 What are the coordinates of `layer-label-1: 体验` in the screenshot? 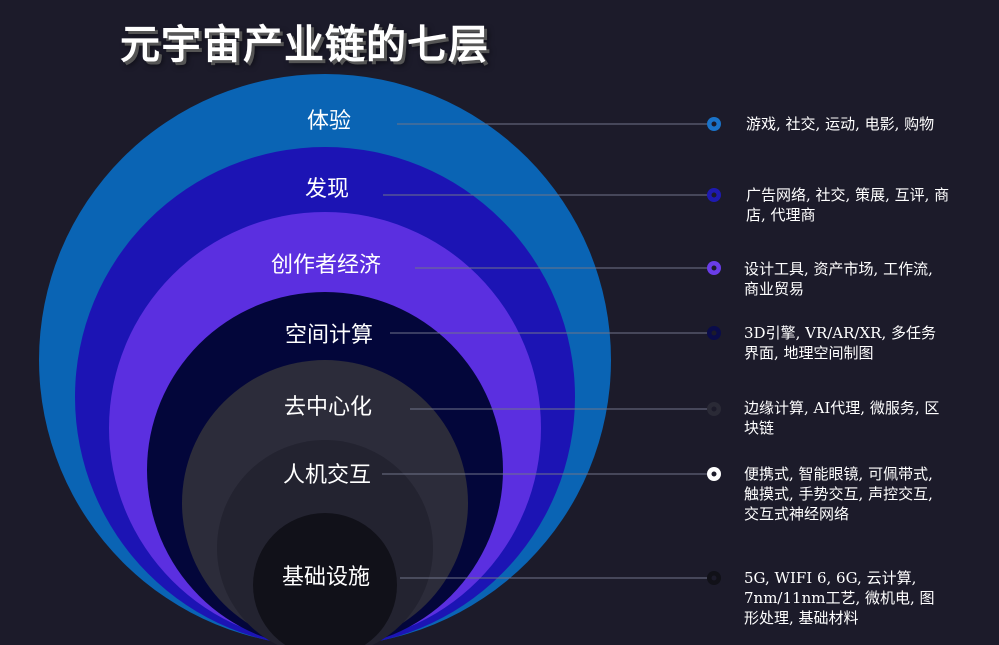 It's located at (329, 121).